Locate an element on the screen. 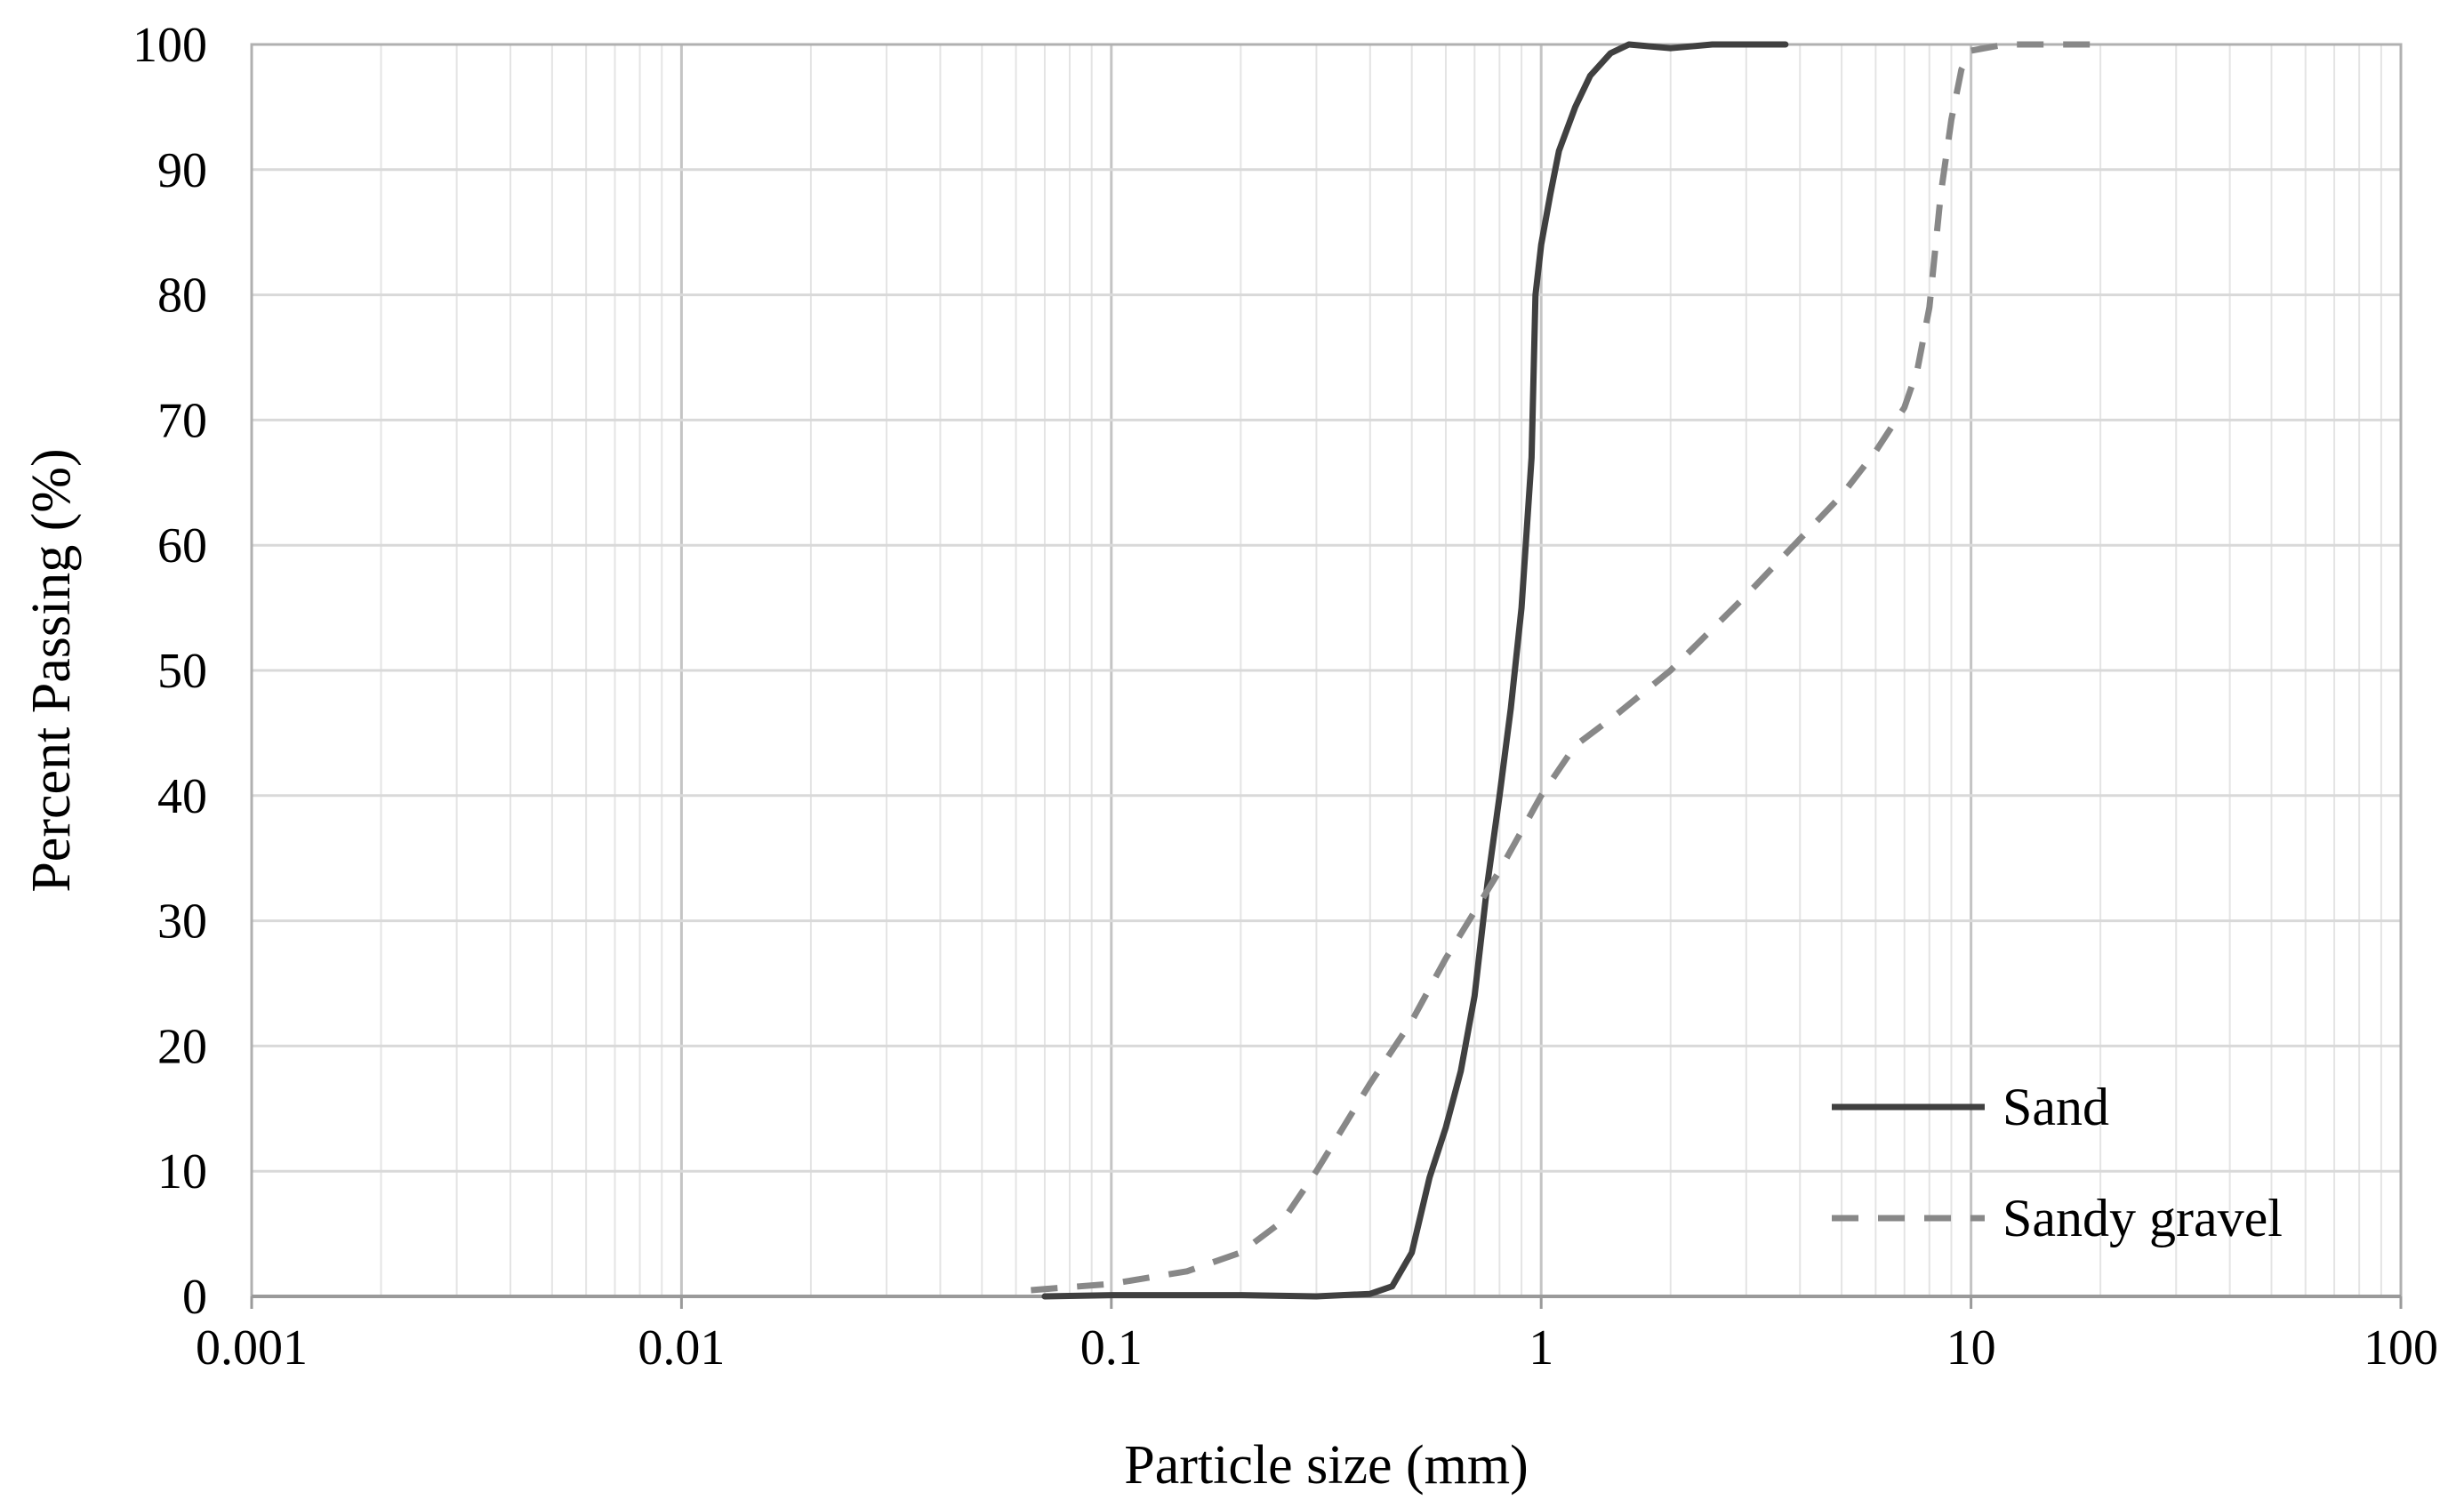 The image size is (2464, 1508). y-axis-tick-labels: 0 10 20 30 40 50 60 70 80 90 100 is located at coordinates (169, 671).